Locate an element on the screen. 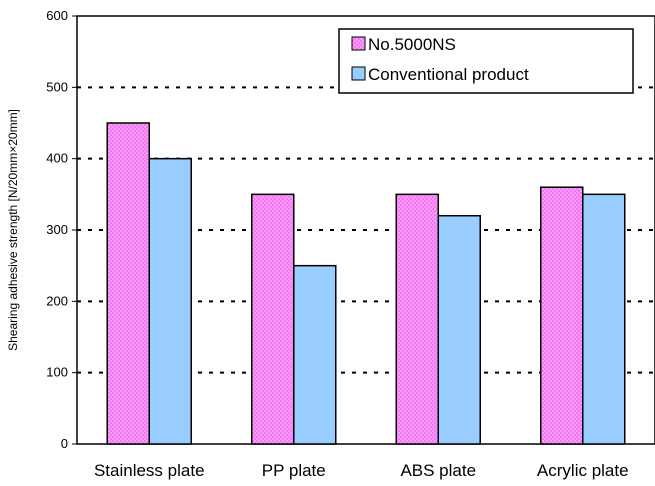  y-tick-label: 100 is located at coordinates (57, 372).